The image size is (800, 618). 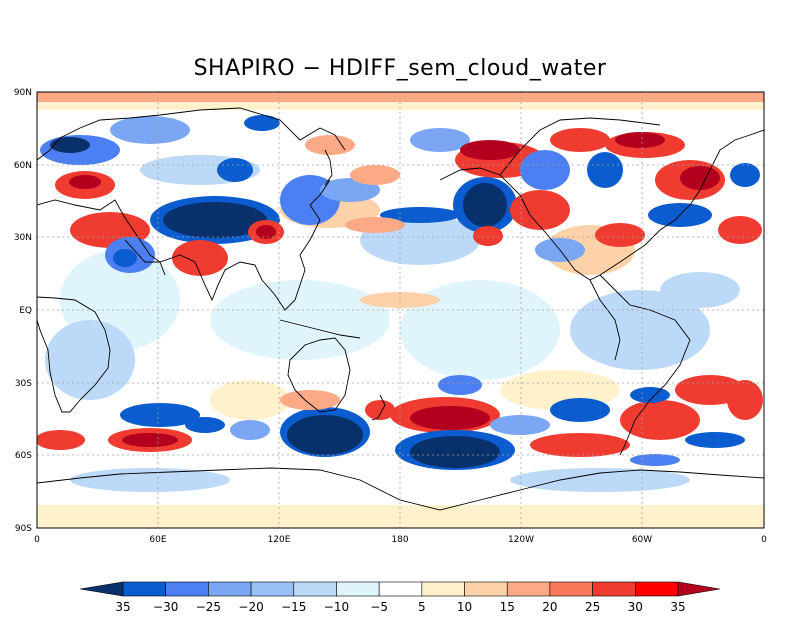 I want to click on x-tick-label: 120W, so click(x=521, y=540).